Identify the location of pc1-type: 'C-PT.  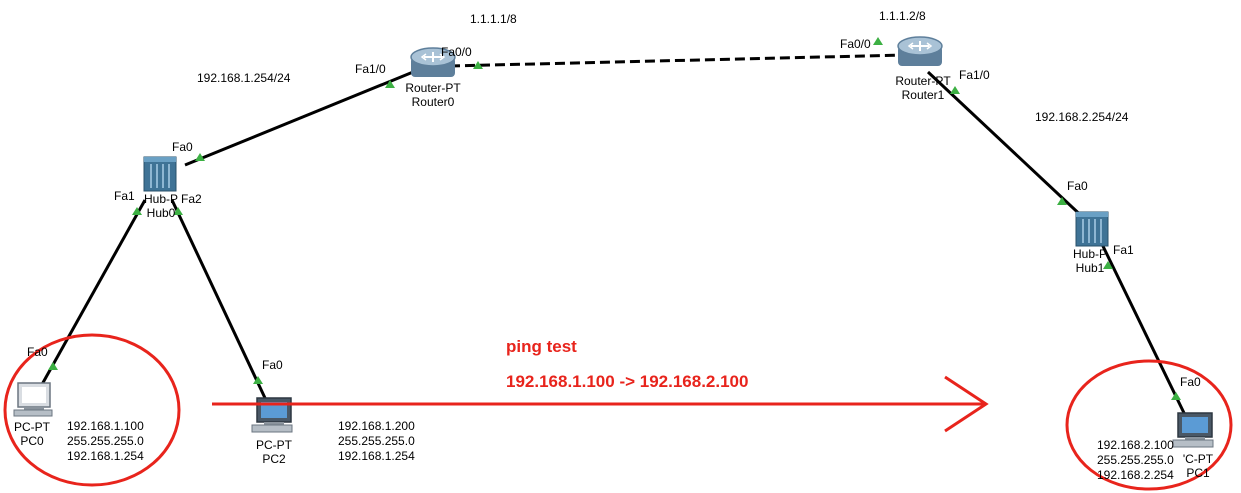
(1198, 459).